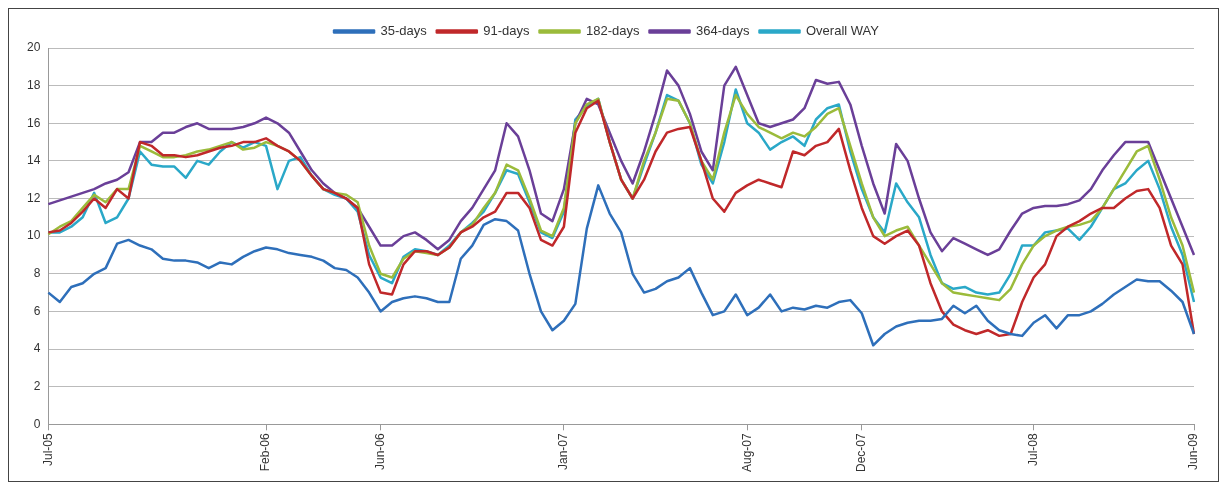 This screenshot has height=490, width=1227. Describe the element at coordinates (33, 160) in the screenshot. I see `y-tick-label: 14` at that location.